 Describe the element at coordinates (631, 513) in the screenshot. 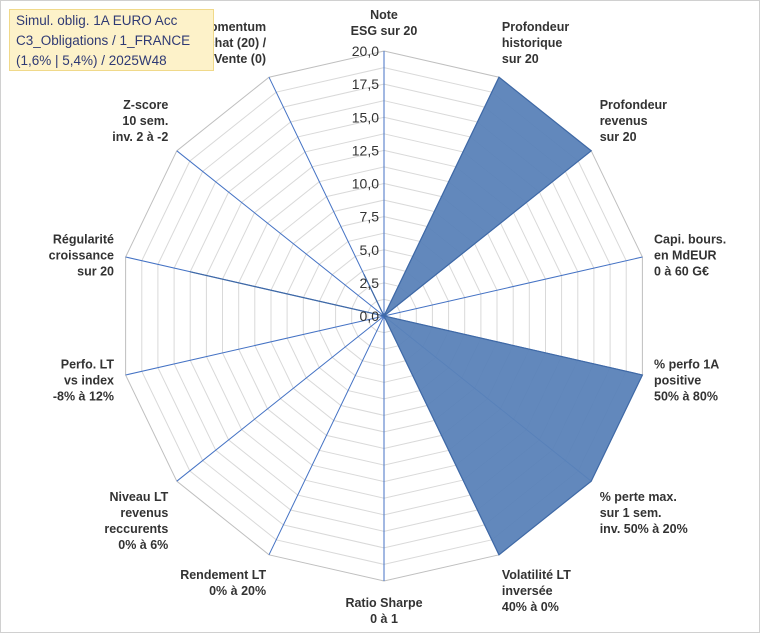

I see `axis-label-line: sur 1 sem.` at that location.